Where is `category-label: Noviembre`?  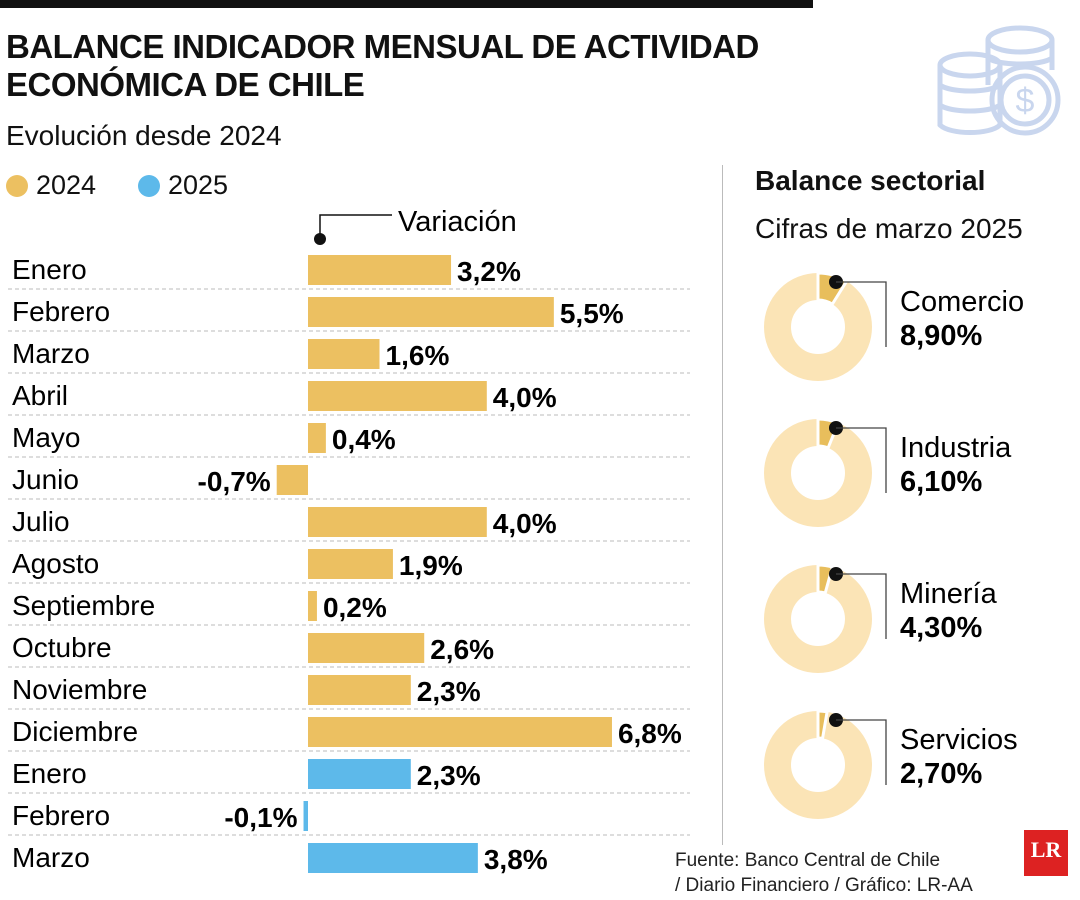
category-label: Noviembre is located at coordinates (79, 689).